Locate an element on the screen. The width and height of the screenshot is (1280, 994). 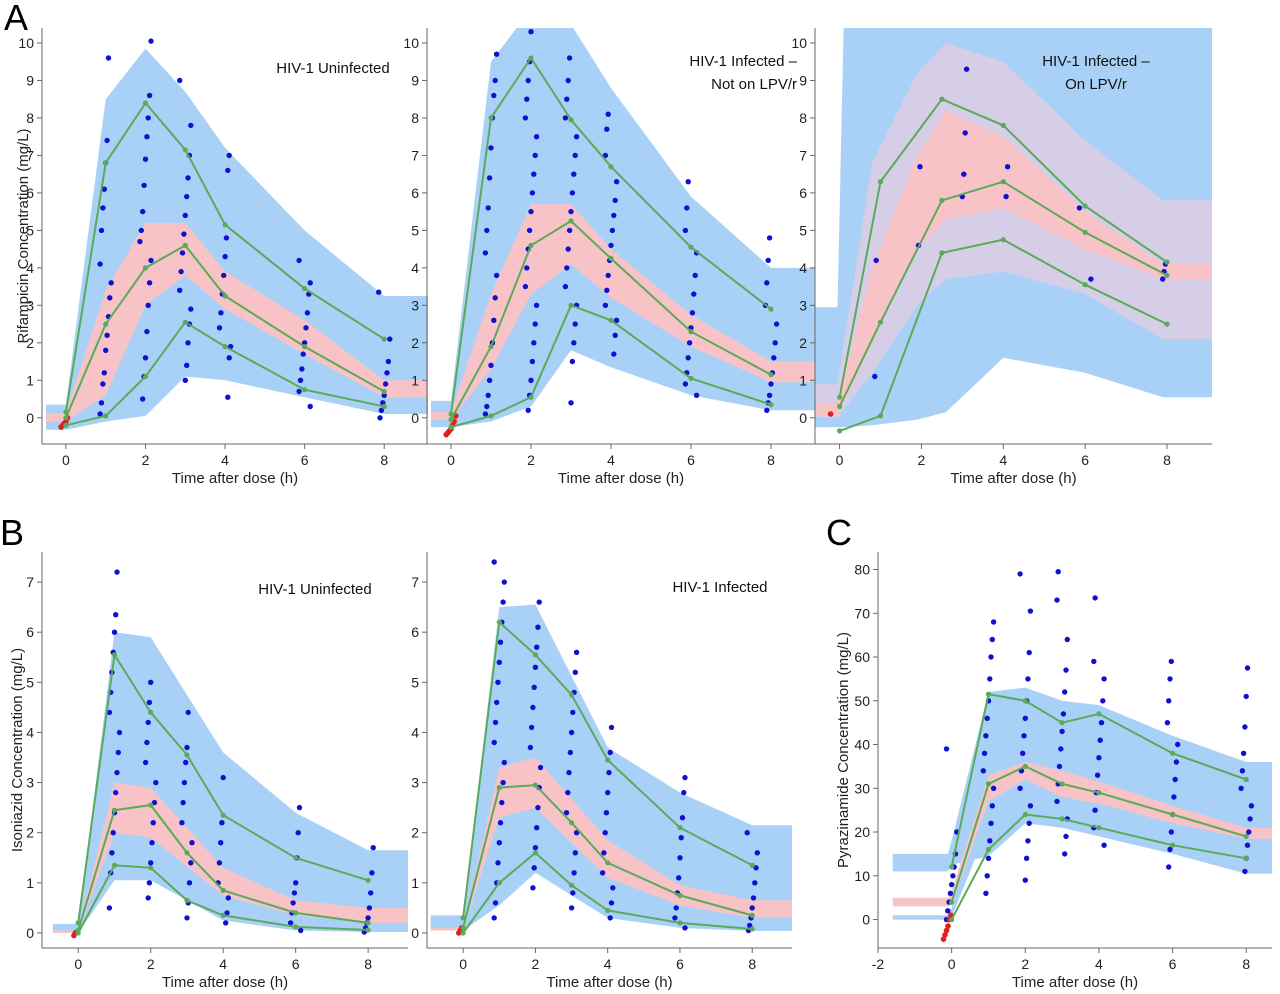
x-tick-label: 0 is located at coordinates (840, 460).